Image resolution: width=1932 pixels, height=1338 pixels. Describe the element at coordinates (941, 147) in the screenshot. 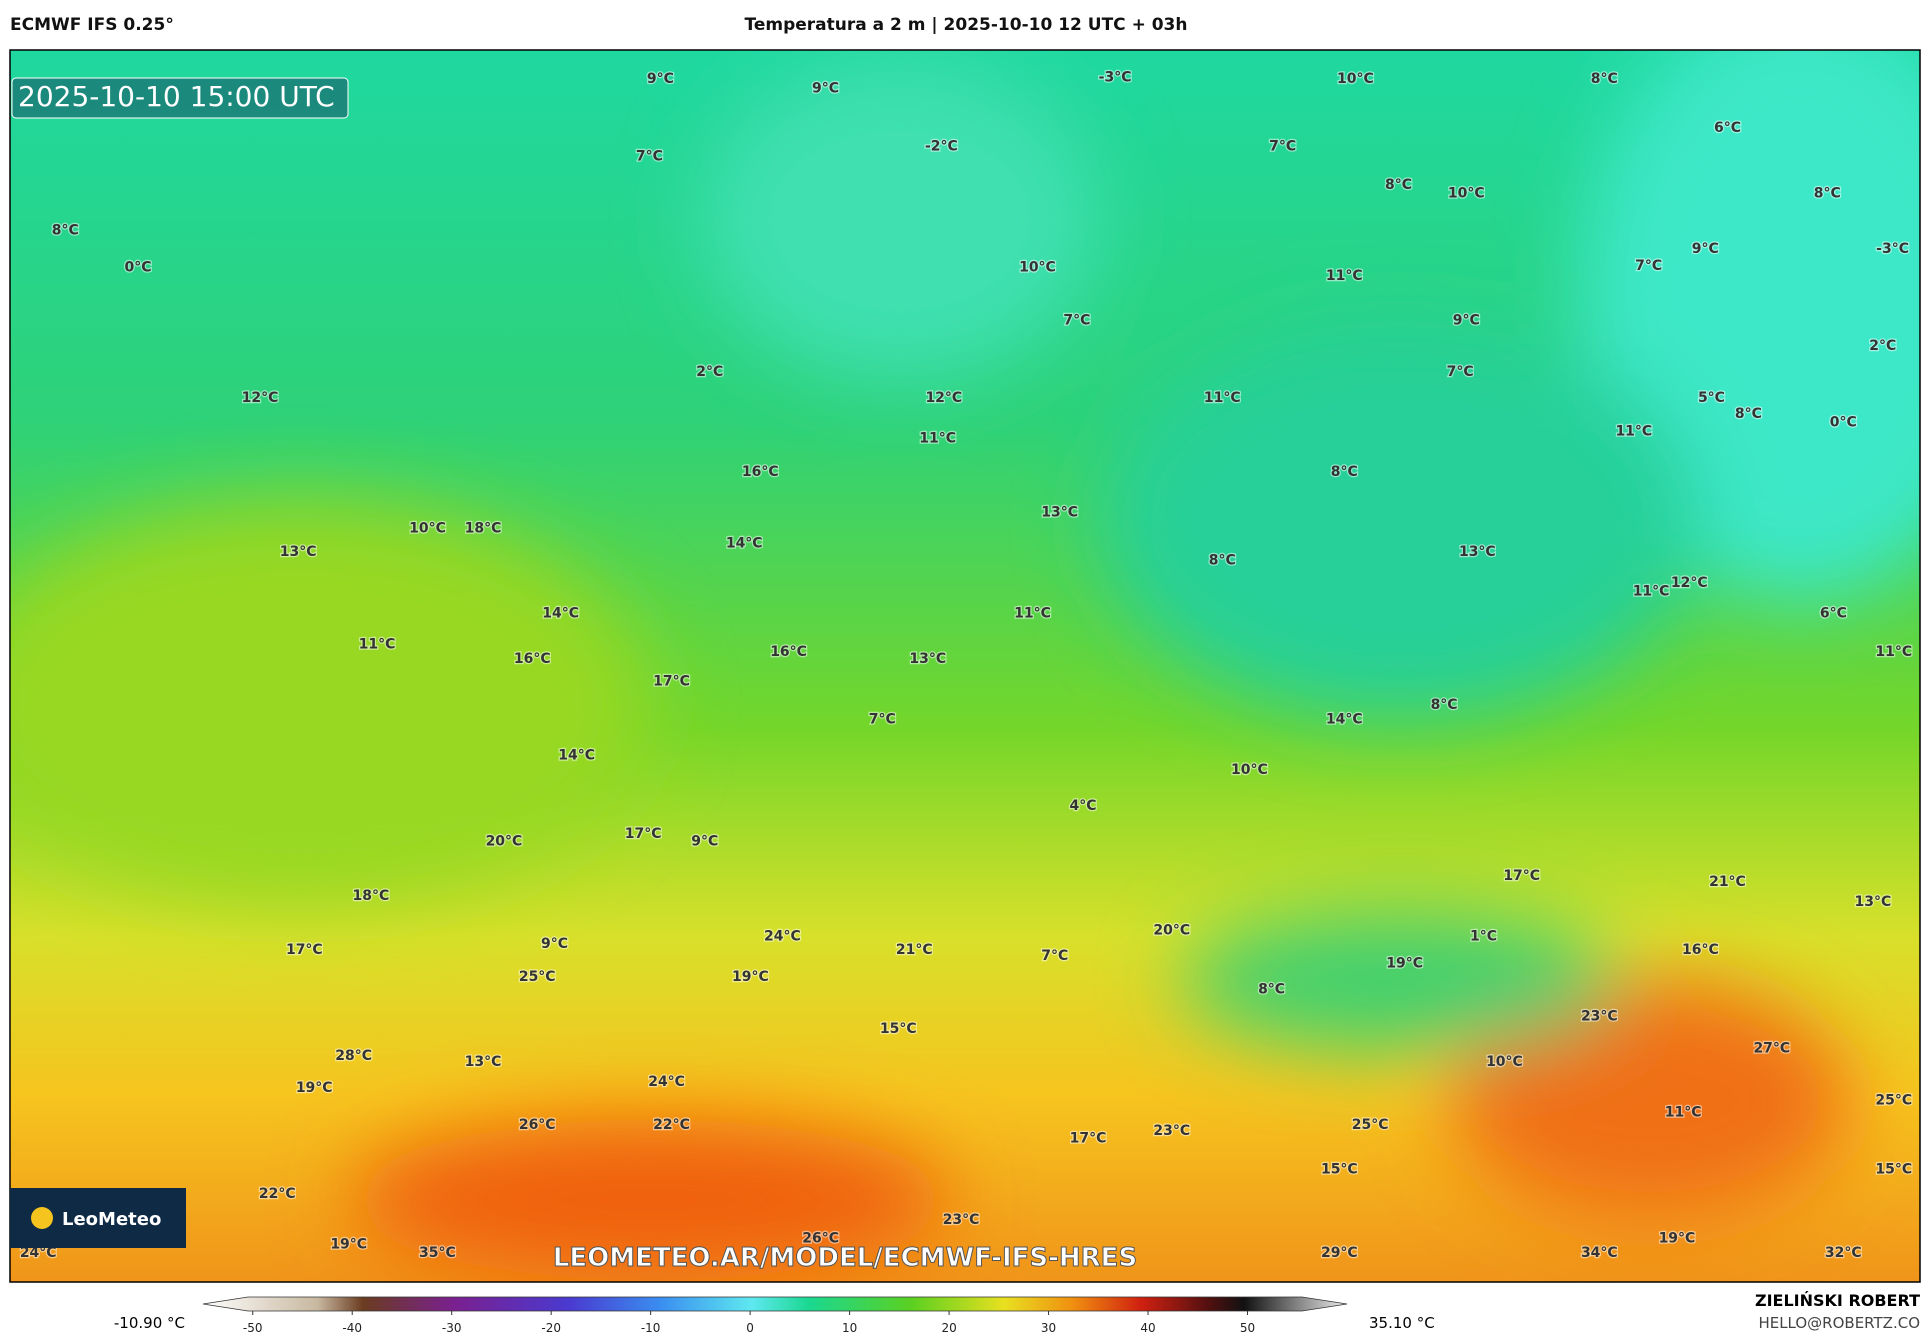

I see `temp-label: -2°C` at that location.